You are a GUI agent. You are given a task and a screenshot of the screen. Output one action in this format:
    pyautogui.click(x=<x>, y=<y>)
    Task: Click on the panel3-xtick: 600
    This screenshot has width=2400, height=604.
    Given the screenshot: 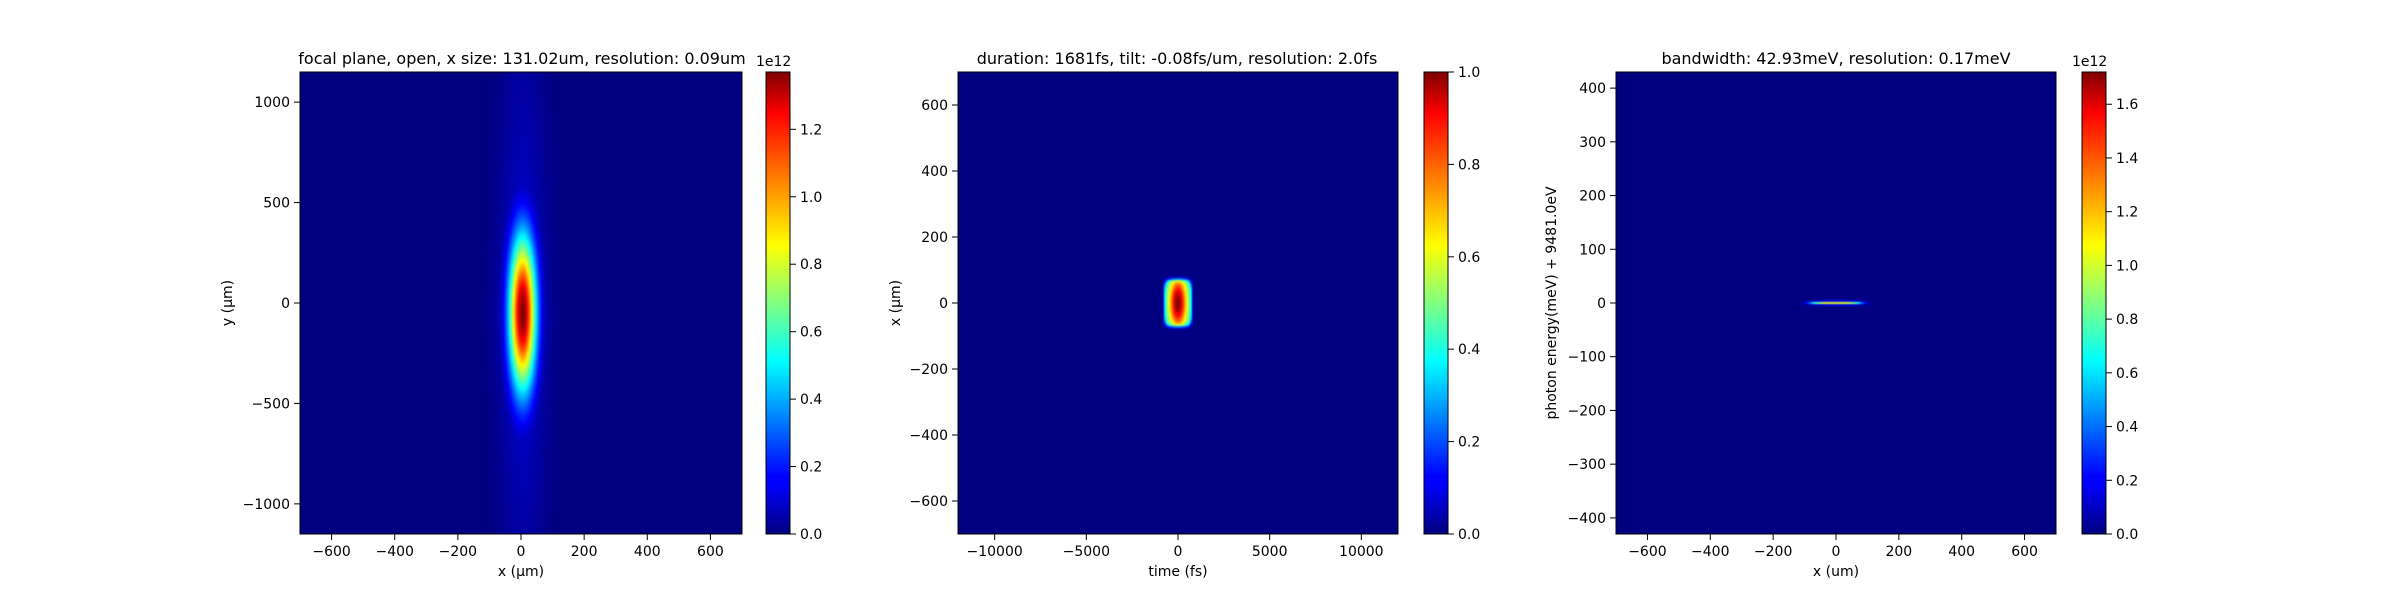 What is the action you would take?
    pyautogui.click(x=2024, y=547)
    